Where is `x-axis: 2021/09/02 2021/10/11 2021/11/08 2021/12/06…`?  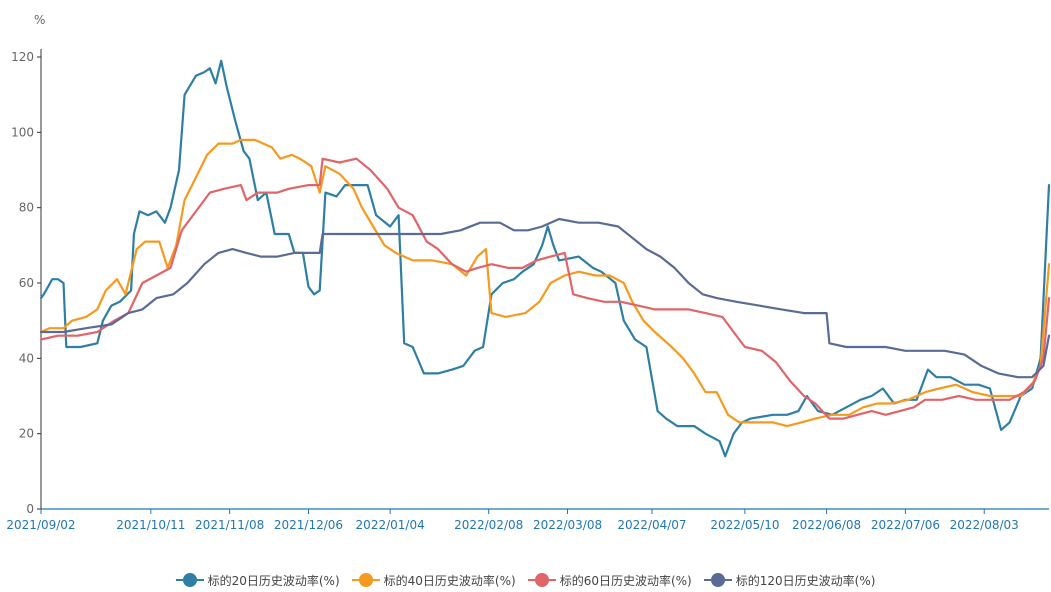
x-axis: 2021/09/02 2021/10/11 2021/11/08 2021/12/06… is located at coordinates (527, 520).